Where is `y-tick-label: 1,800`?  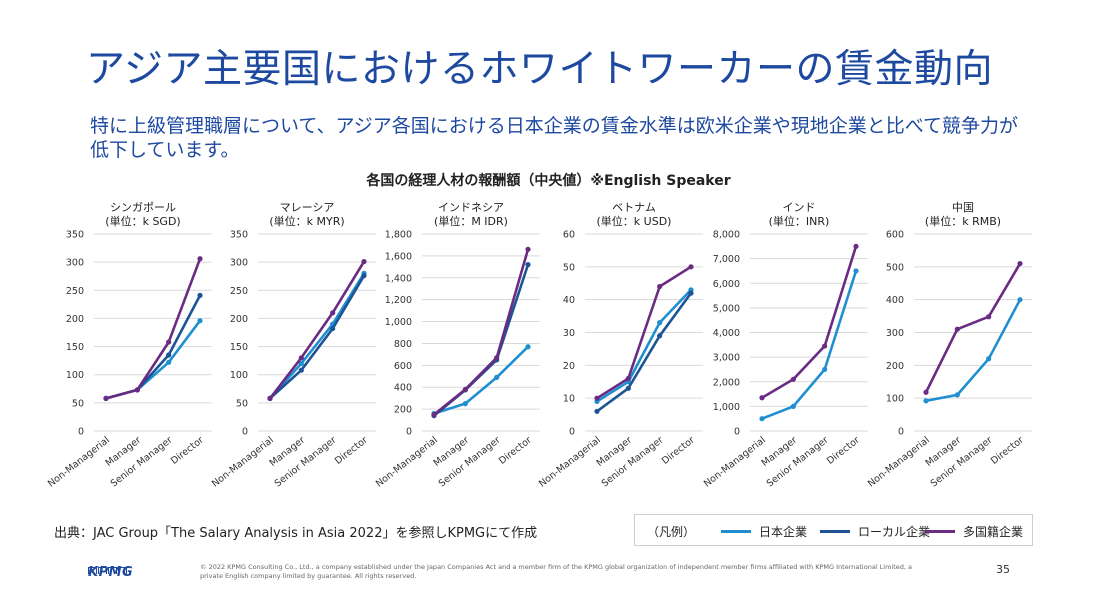
y-tick-label: 1,800 is located at coordinates (398, 235).